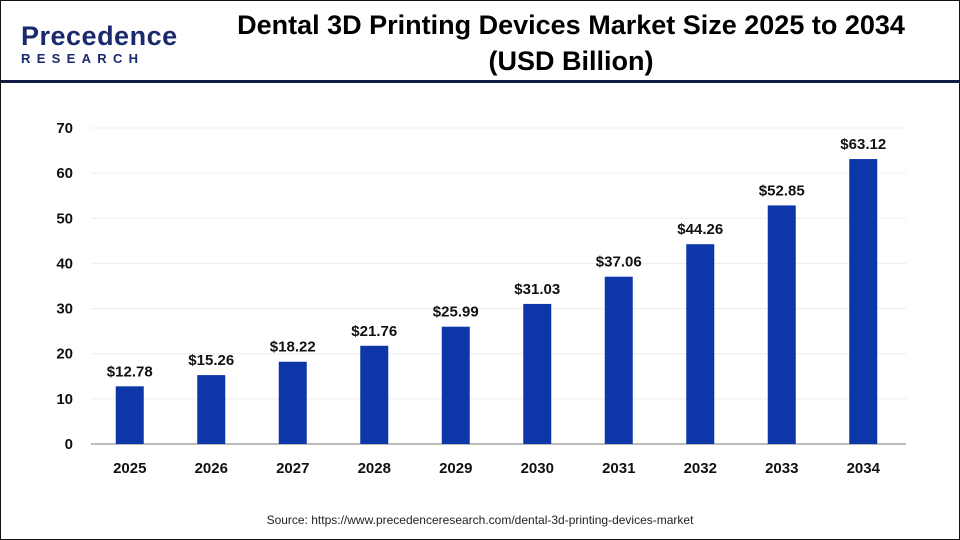 The image size is (960, 540). I want to click on y-tick-label: 0, so click(69, 444).